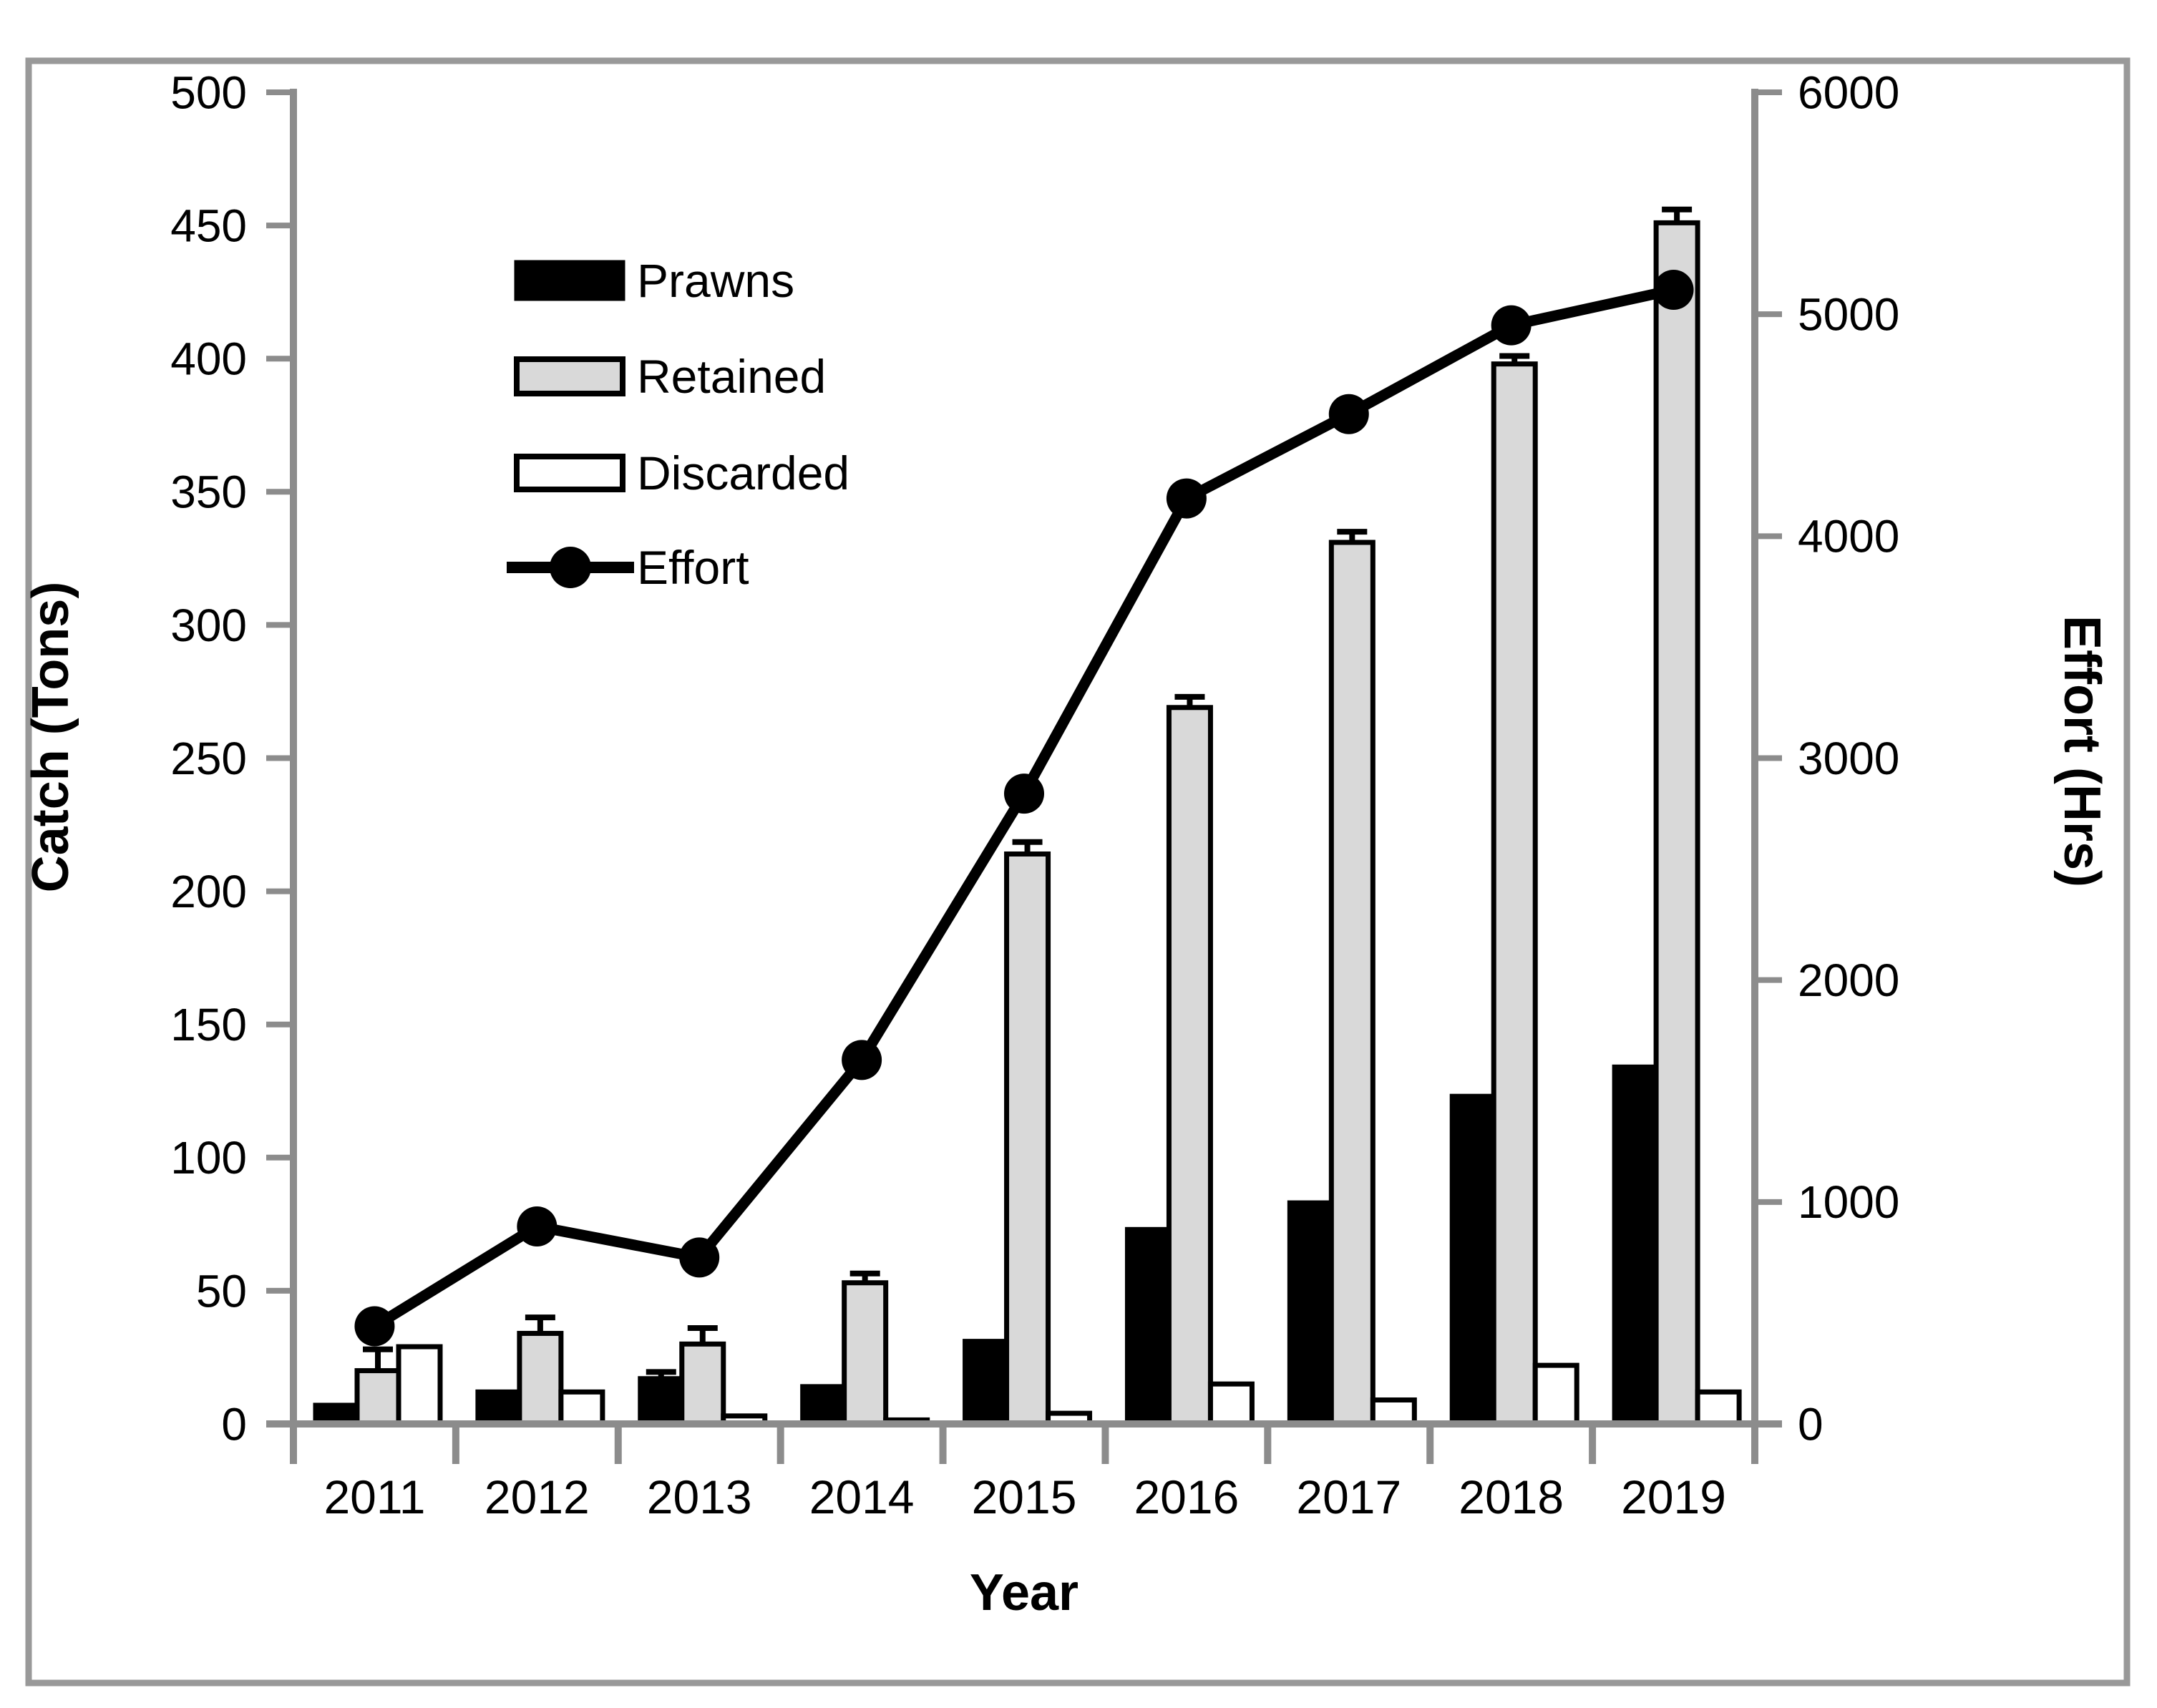 This screenshot has height=1708, width=2157. I want to click on bar-prawns-2013, so click(661, 1401).